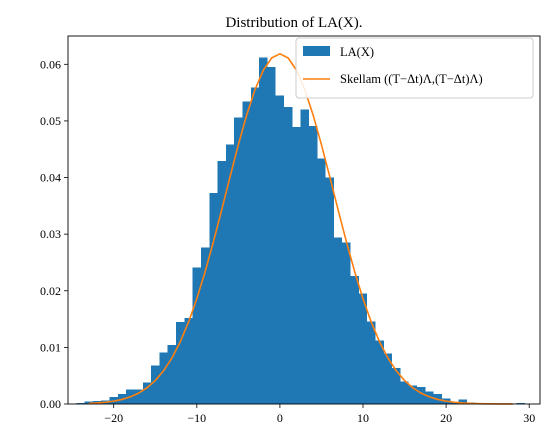 The image size is (550, 436). What do you see at coordinates (196, 418) in the screenshot?
I see `x-tick-label: −10` at bounding box center [196, 418].